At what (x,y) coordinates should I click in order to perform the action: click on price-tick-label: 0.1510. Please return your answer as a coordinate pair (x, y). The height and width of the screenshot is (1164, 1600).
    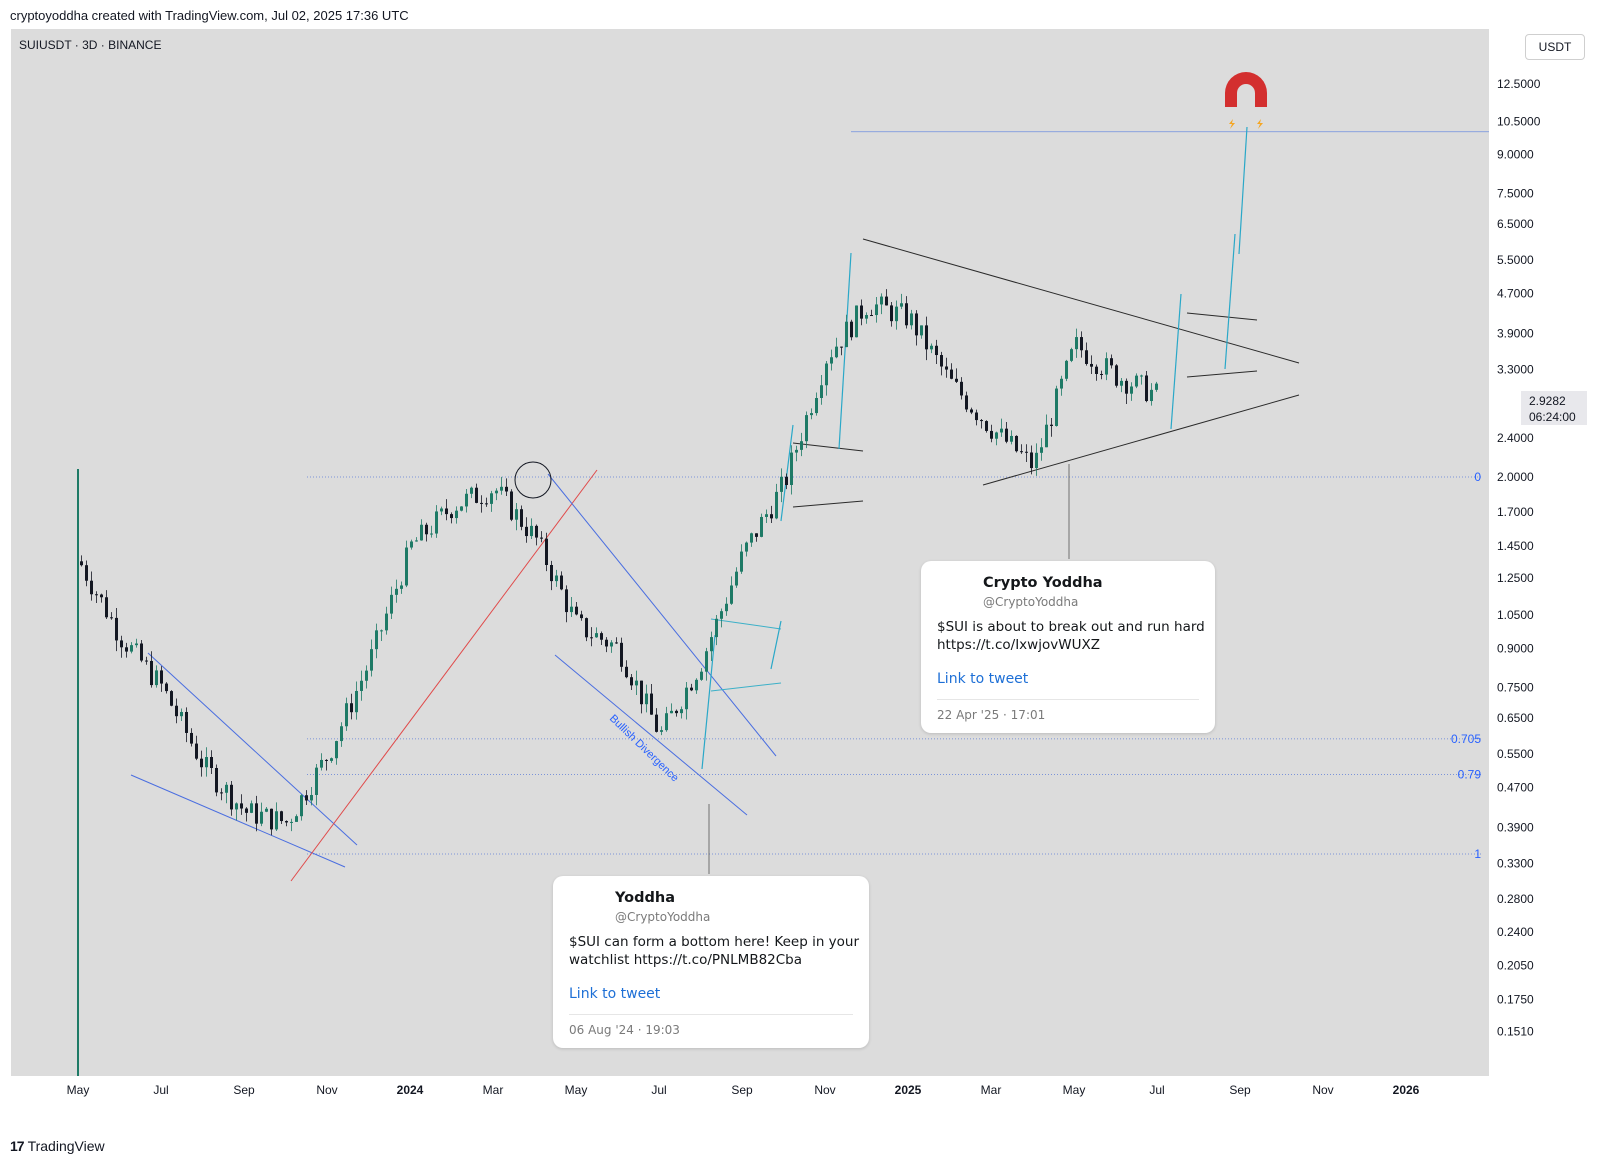
    Looking at the image, I should click on (1515, 1031).